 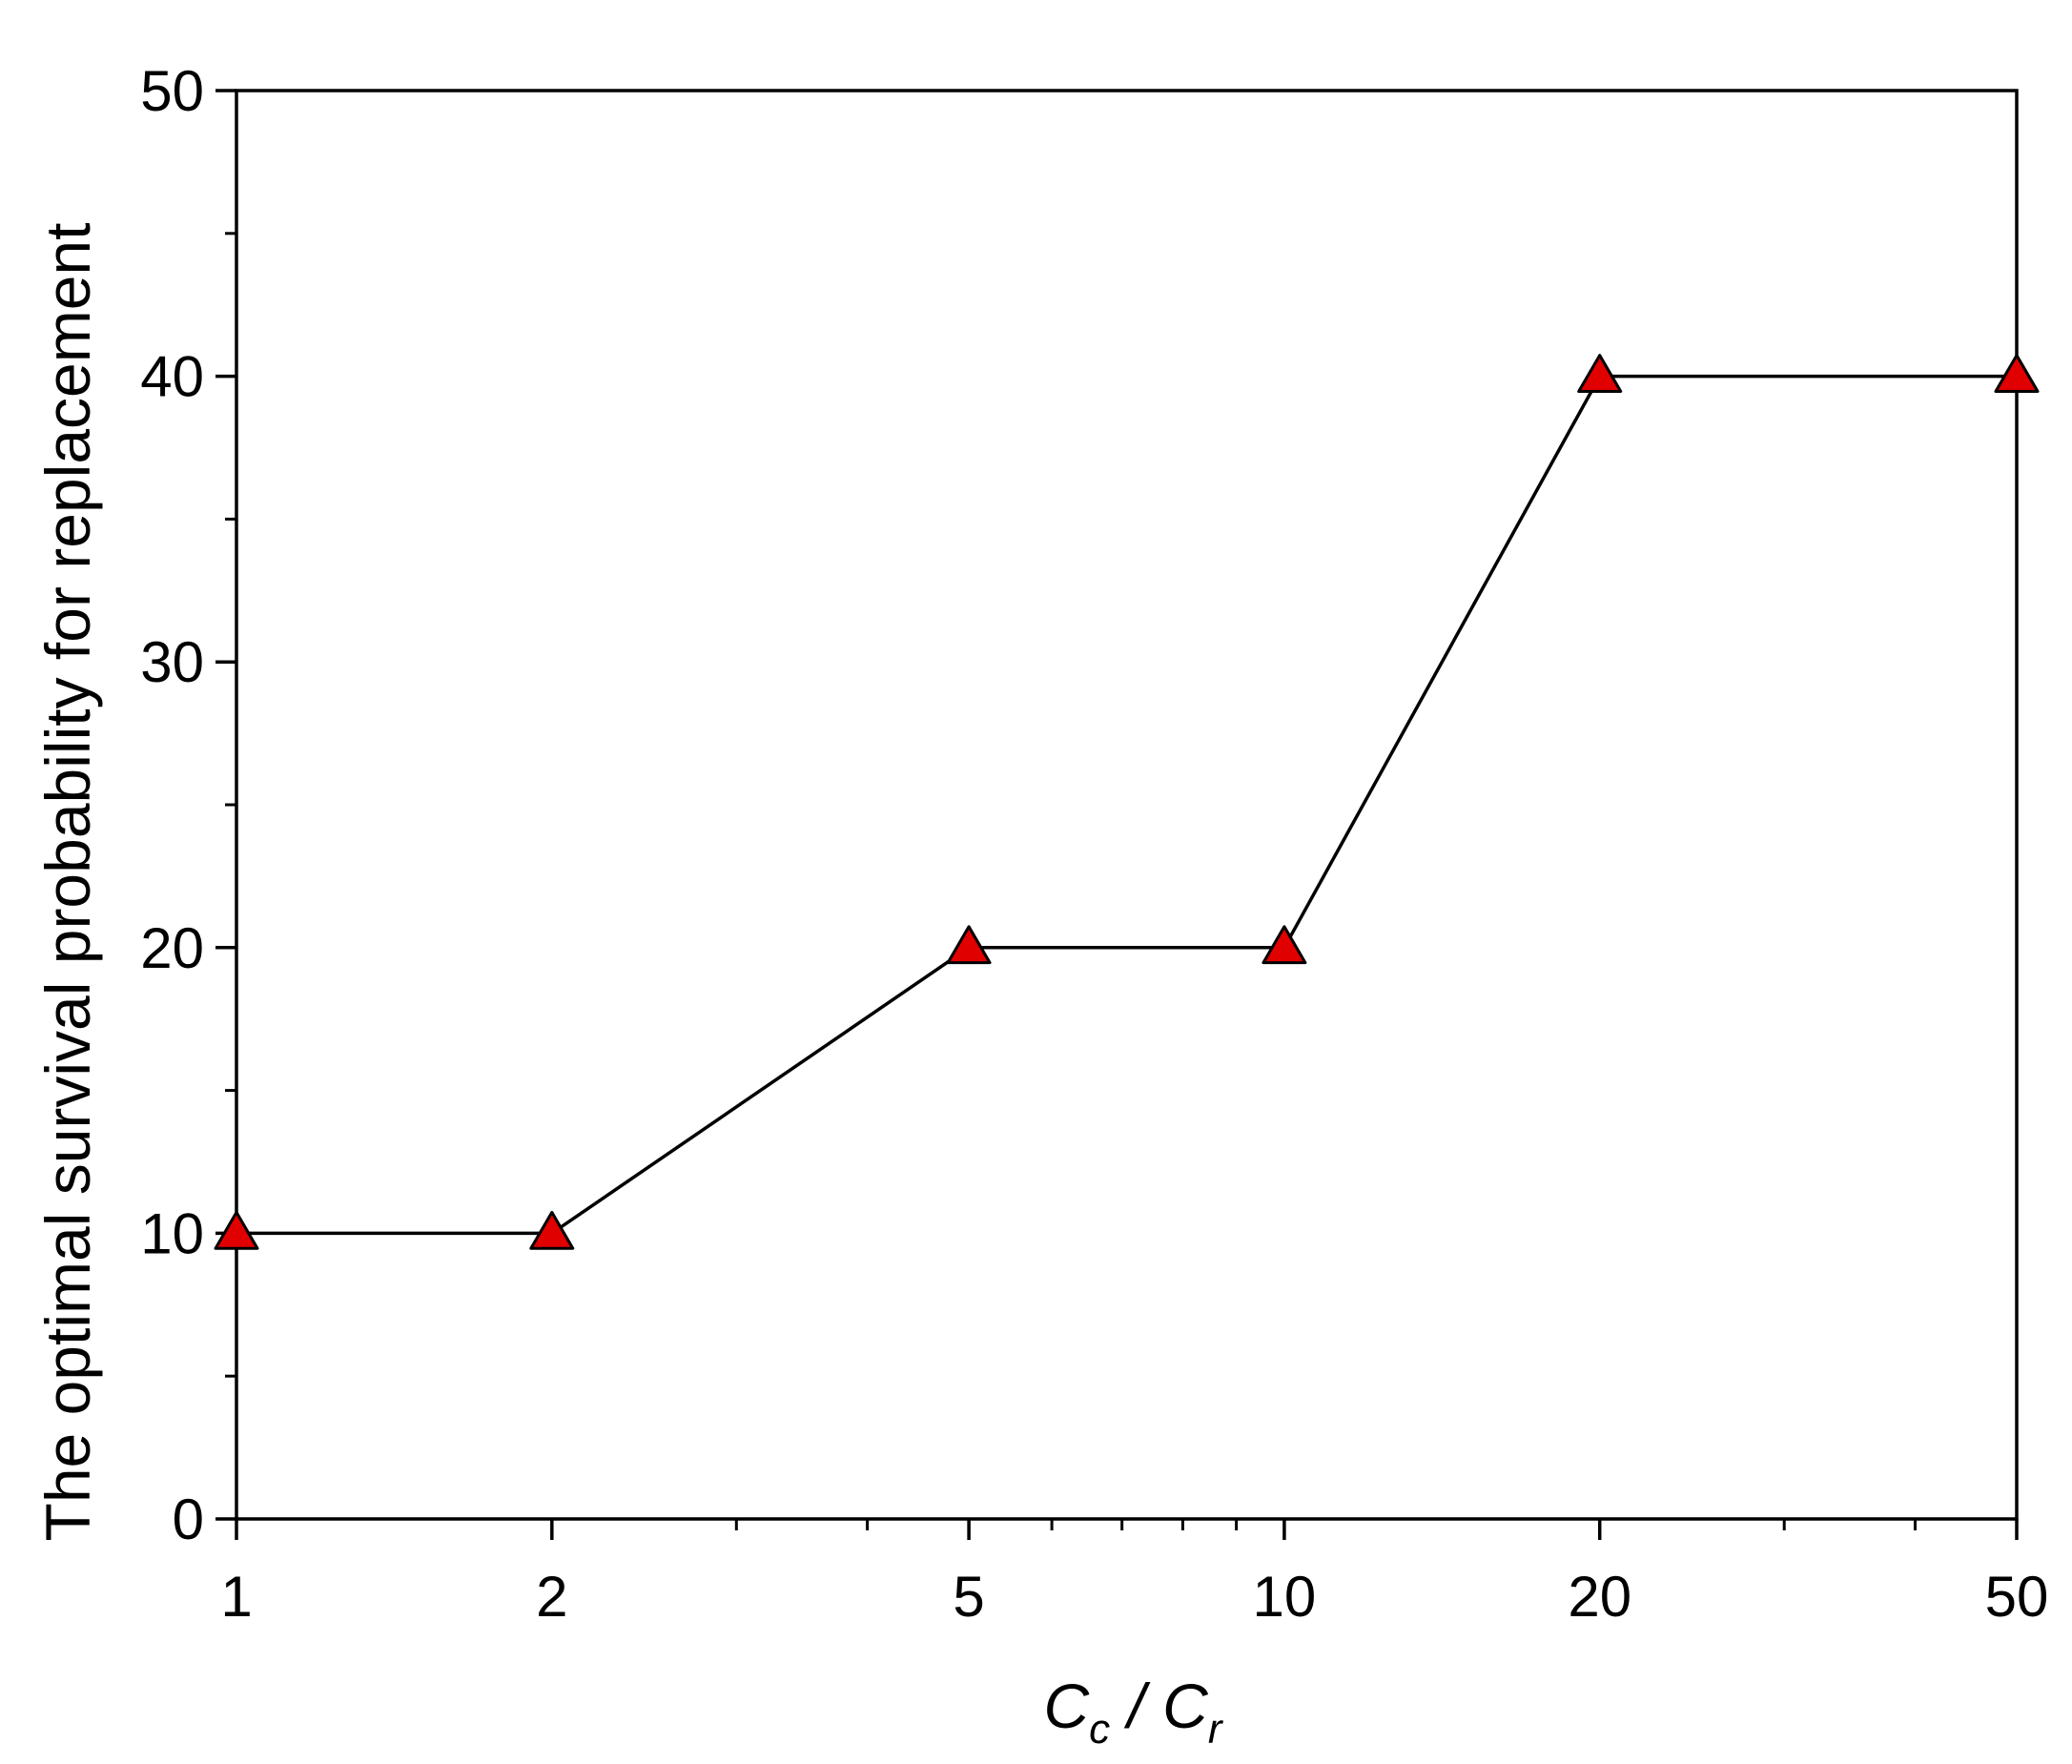 I want to click on x-tick-label: 2, so click(x=551, y=1597).